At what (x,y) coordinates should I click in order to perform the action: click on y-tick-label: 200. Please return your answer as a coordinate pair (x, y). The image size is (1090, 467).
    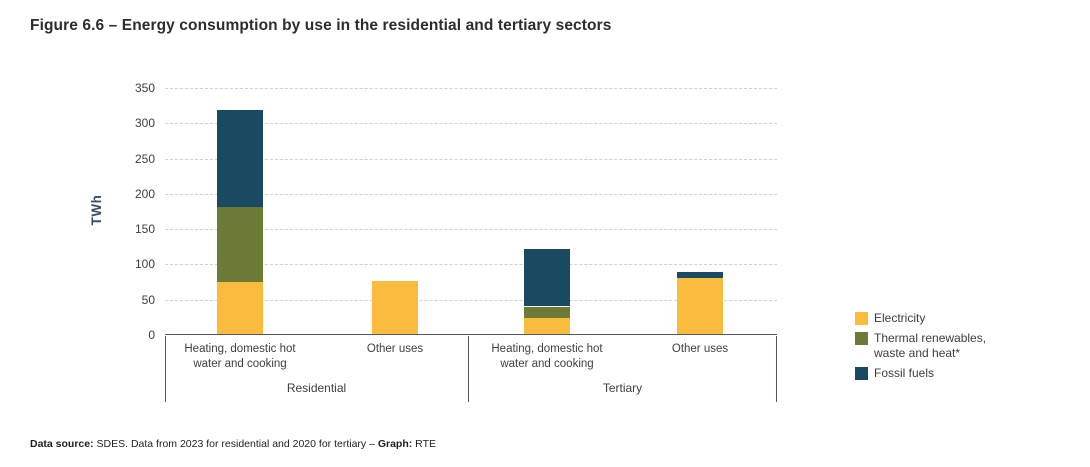
    Looking at the image, I should click on (144, 193).